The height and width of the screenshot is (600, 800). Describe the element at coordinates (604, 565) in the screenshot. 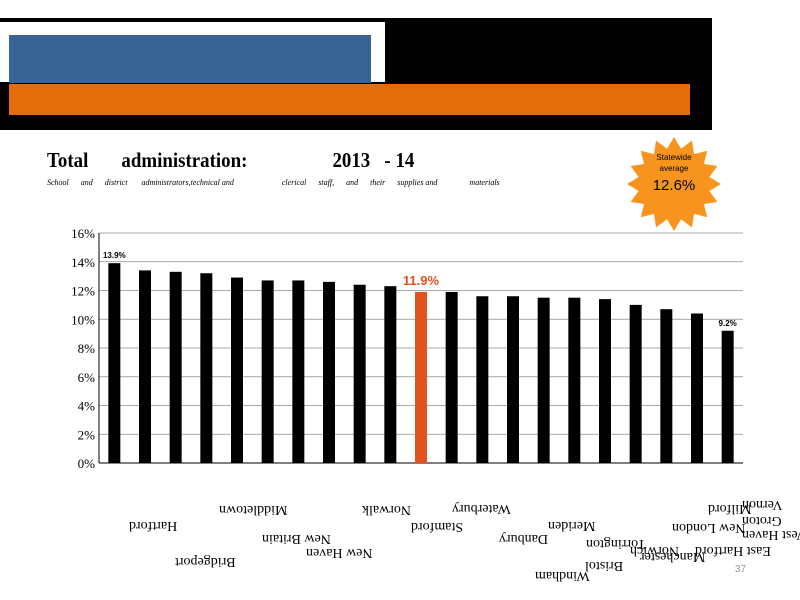

I see `category-label: Bristol` at that location.